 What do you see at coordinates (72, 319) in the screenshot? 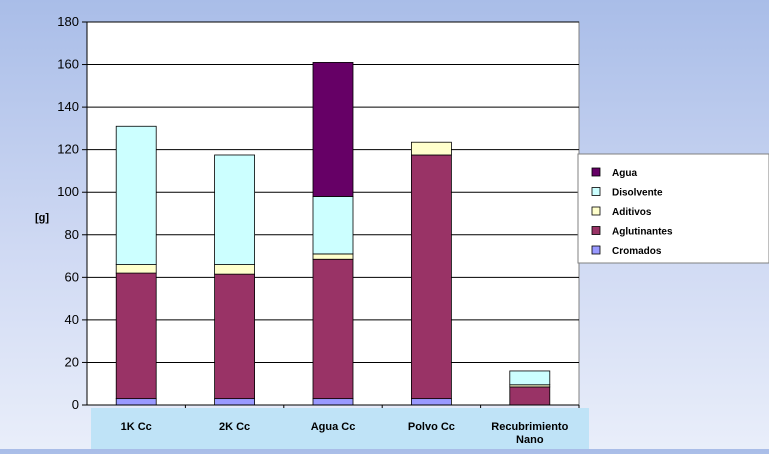
I see `y-tick-label: 40` at bounding box center [72, 319].